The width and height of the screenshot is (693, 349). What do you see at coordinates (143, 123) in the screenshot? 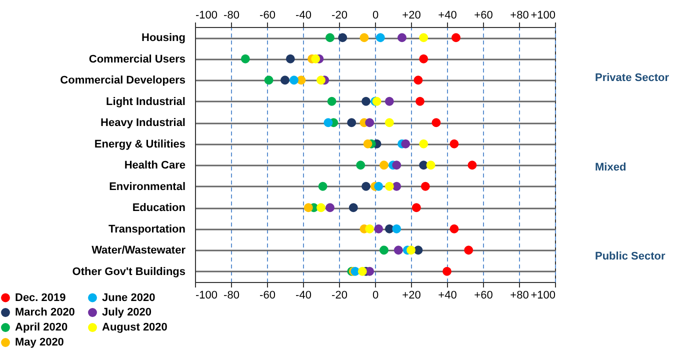
I see `y-tick-label: Heavy Industrial` at bounding box center [143, 123].